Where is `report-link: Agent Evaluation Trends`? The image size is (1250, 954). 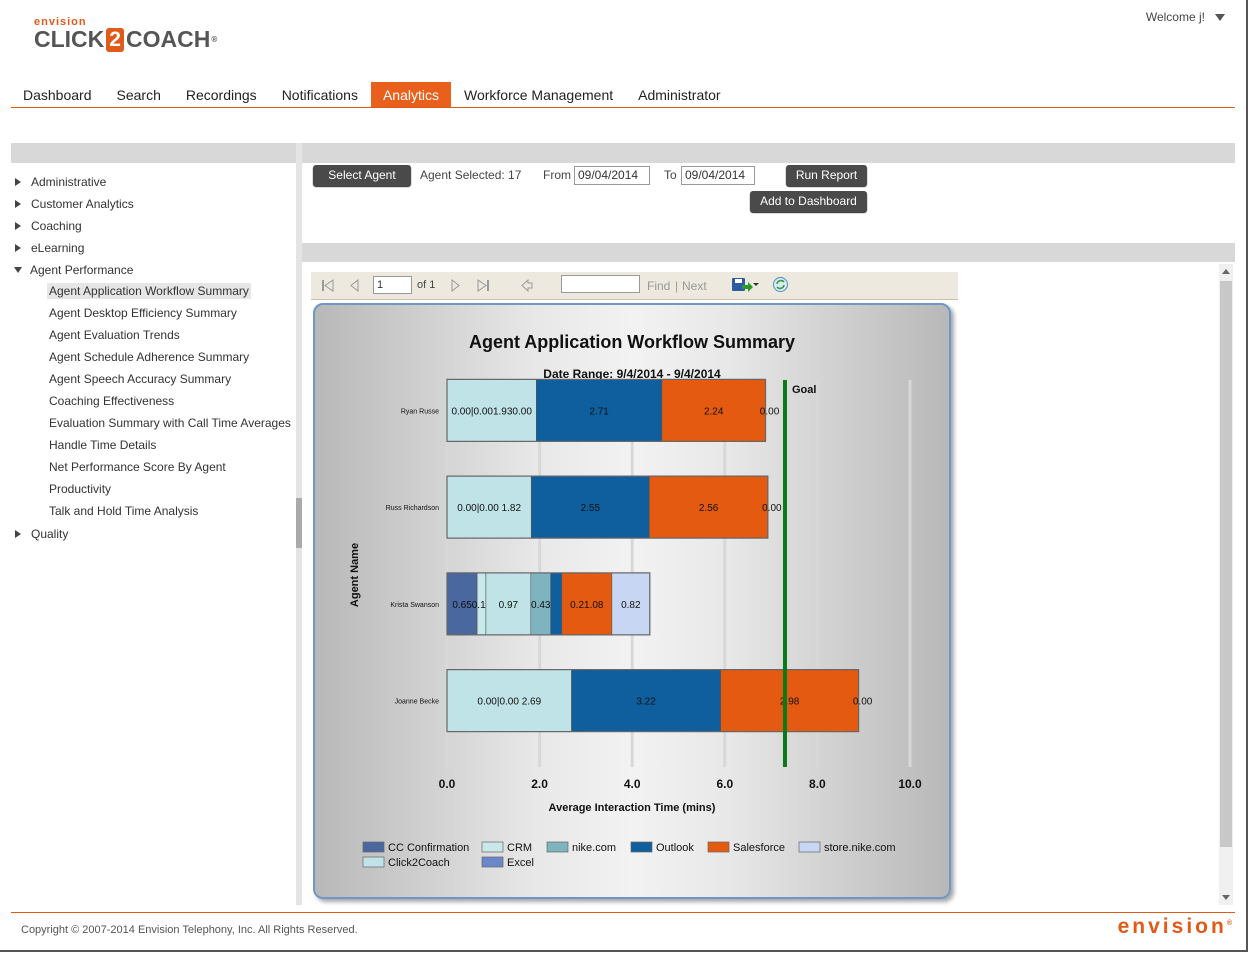 report-link: Agent Evaluation Trends is located at coordinates (154, 336).